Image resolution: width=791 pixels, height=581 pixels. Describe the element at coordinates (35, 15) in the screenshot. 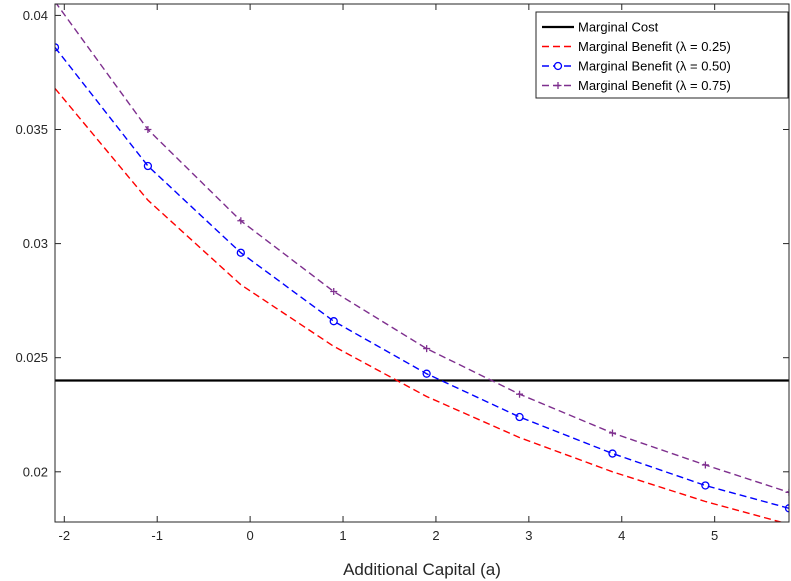

I see `y-tick-label-4: 0.04` at that location.